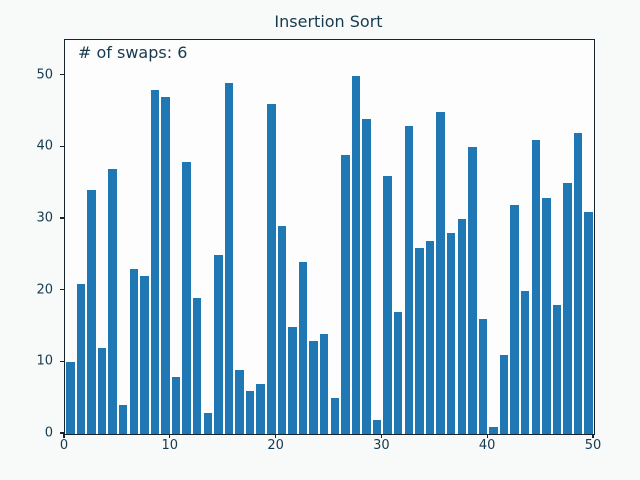 This screenshot has width=640, height=480. I want to click on y-tick-label: 30, so click(44, 218).